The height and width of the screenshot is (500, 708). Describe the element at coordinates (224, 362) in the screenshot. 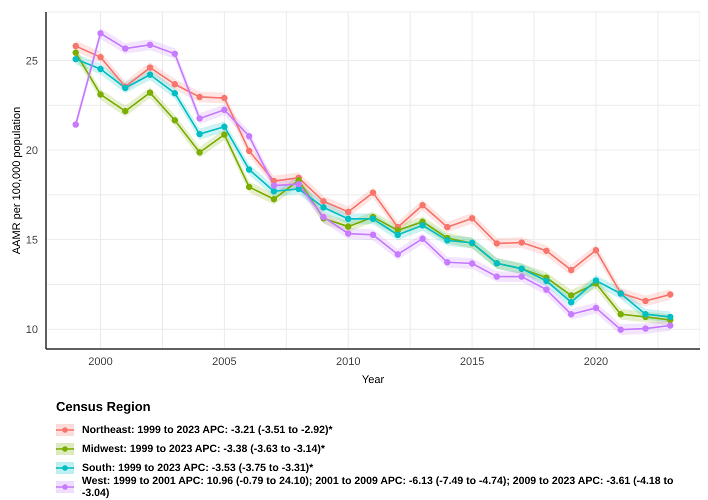

I see `x-tick-label: 2005` at that location.